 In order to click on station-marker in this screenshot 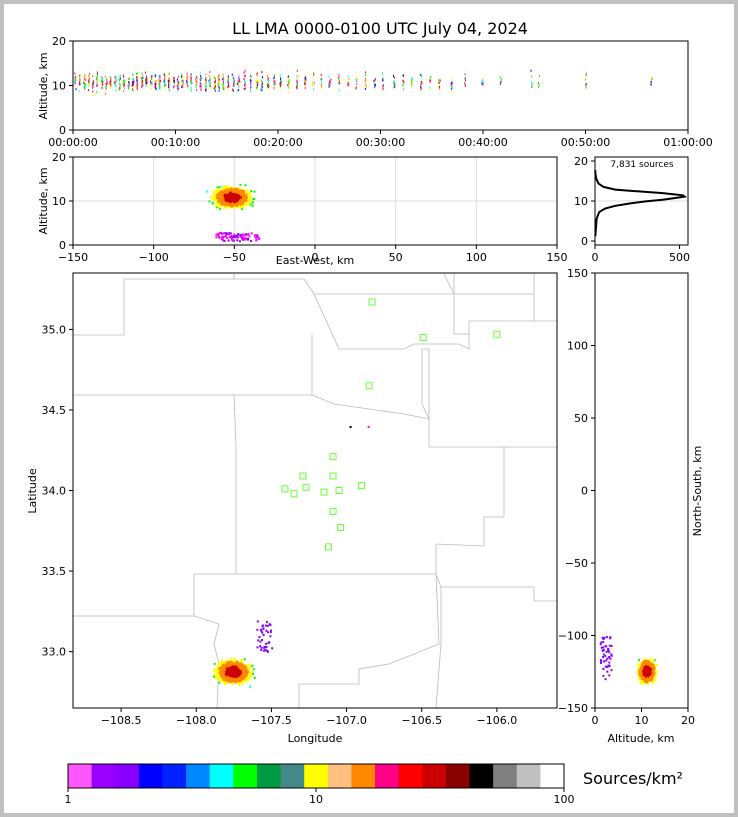, I will do `click(333, 476)`.